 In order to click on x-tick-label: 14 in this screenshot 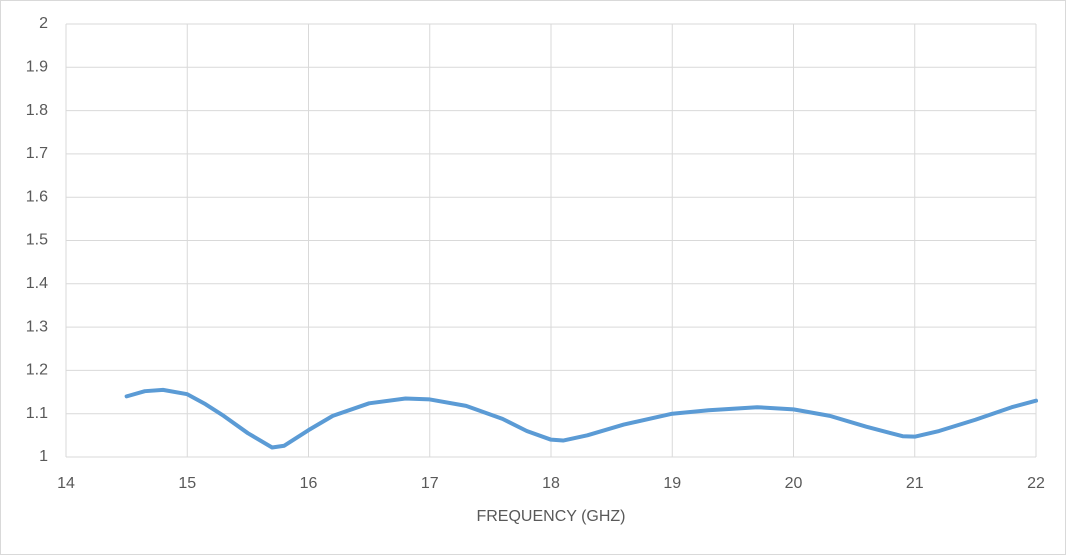, I will do `click(66, 483)`.